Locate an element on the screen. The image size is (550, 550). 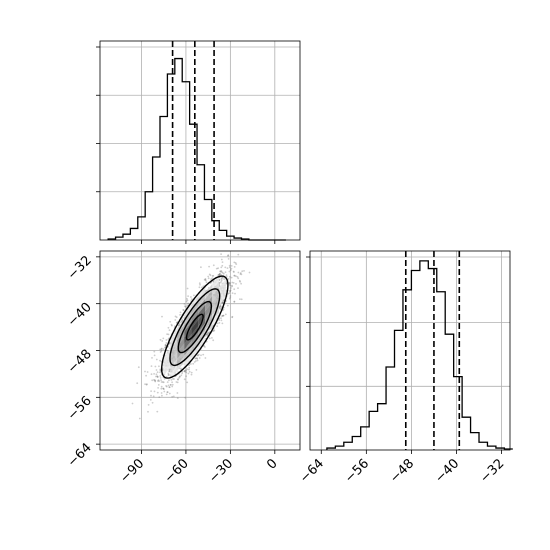
scatter-y-tick-label: −32 is located at coordinates (80, 268).